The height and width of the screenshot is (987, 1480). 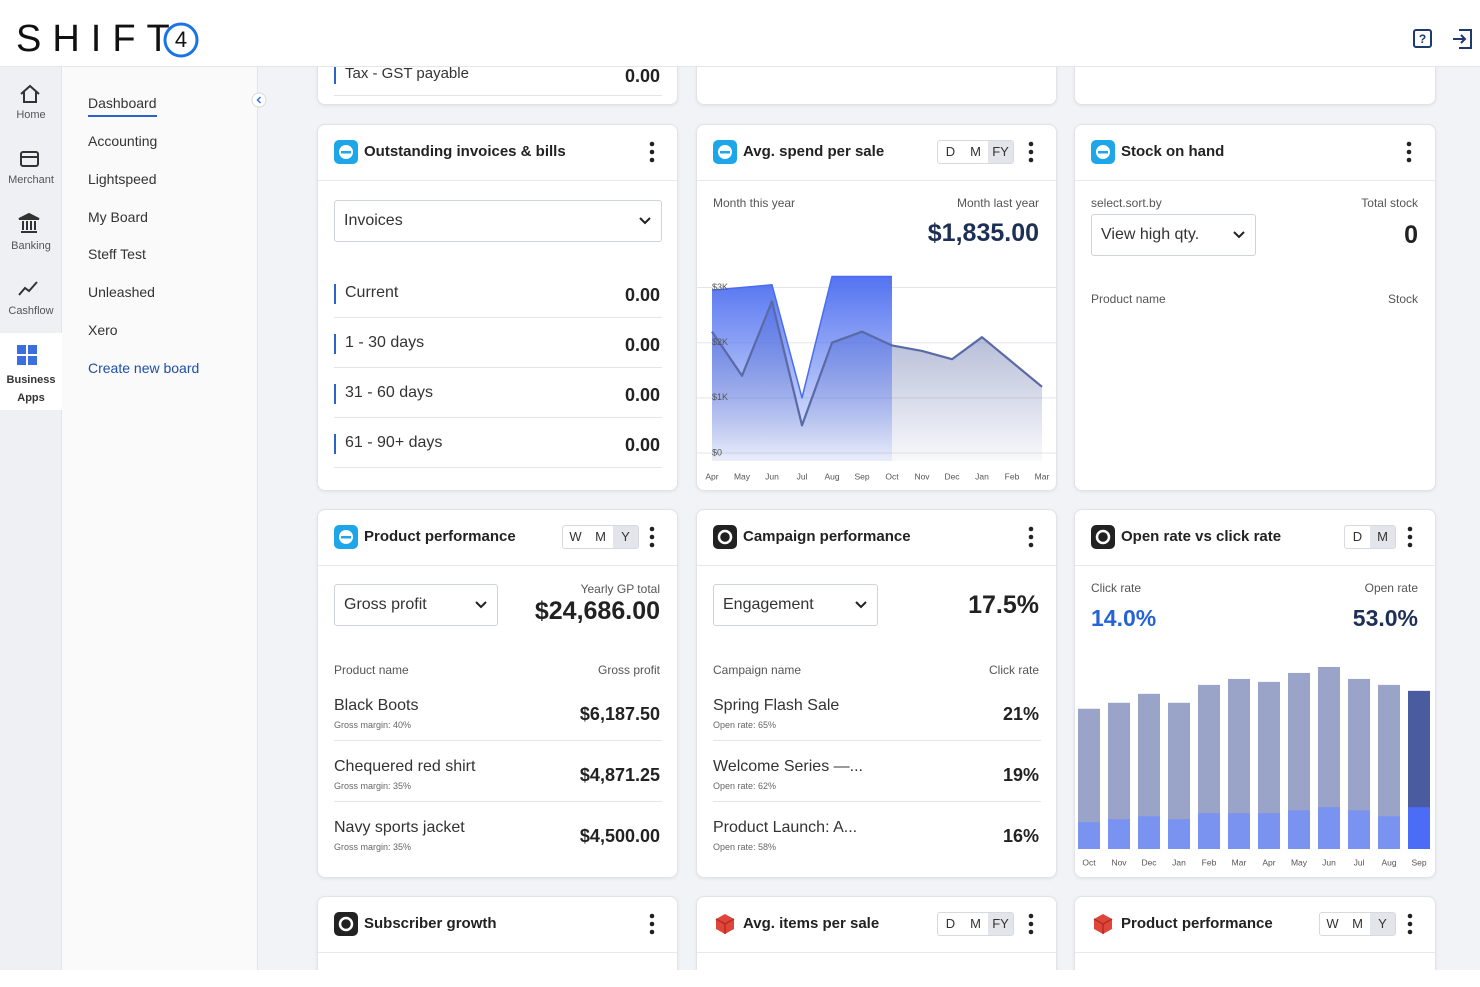 What do you see at coordinates (620, 589) in the screenshot?
I see `metric-label: Yearly GP total` at bounding box center [620, 589].